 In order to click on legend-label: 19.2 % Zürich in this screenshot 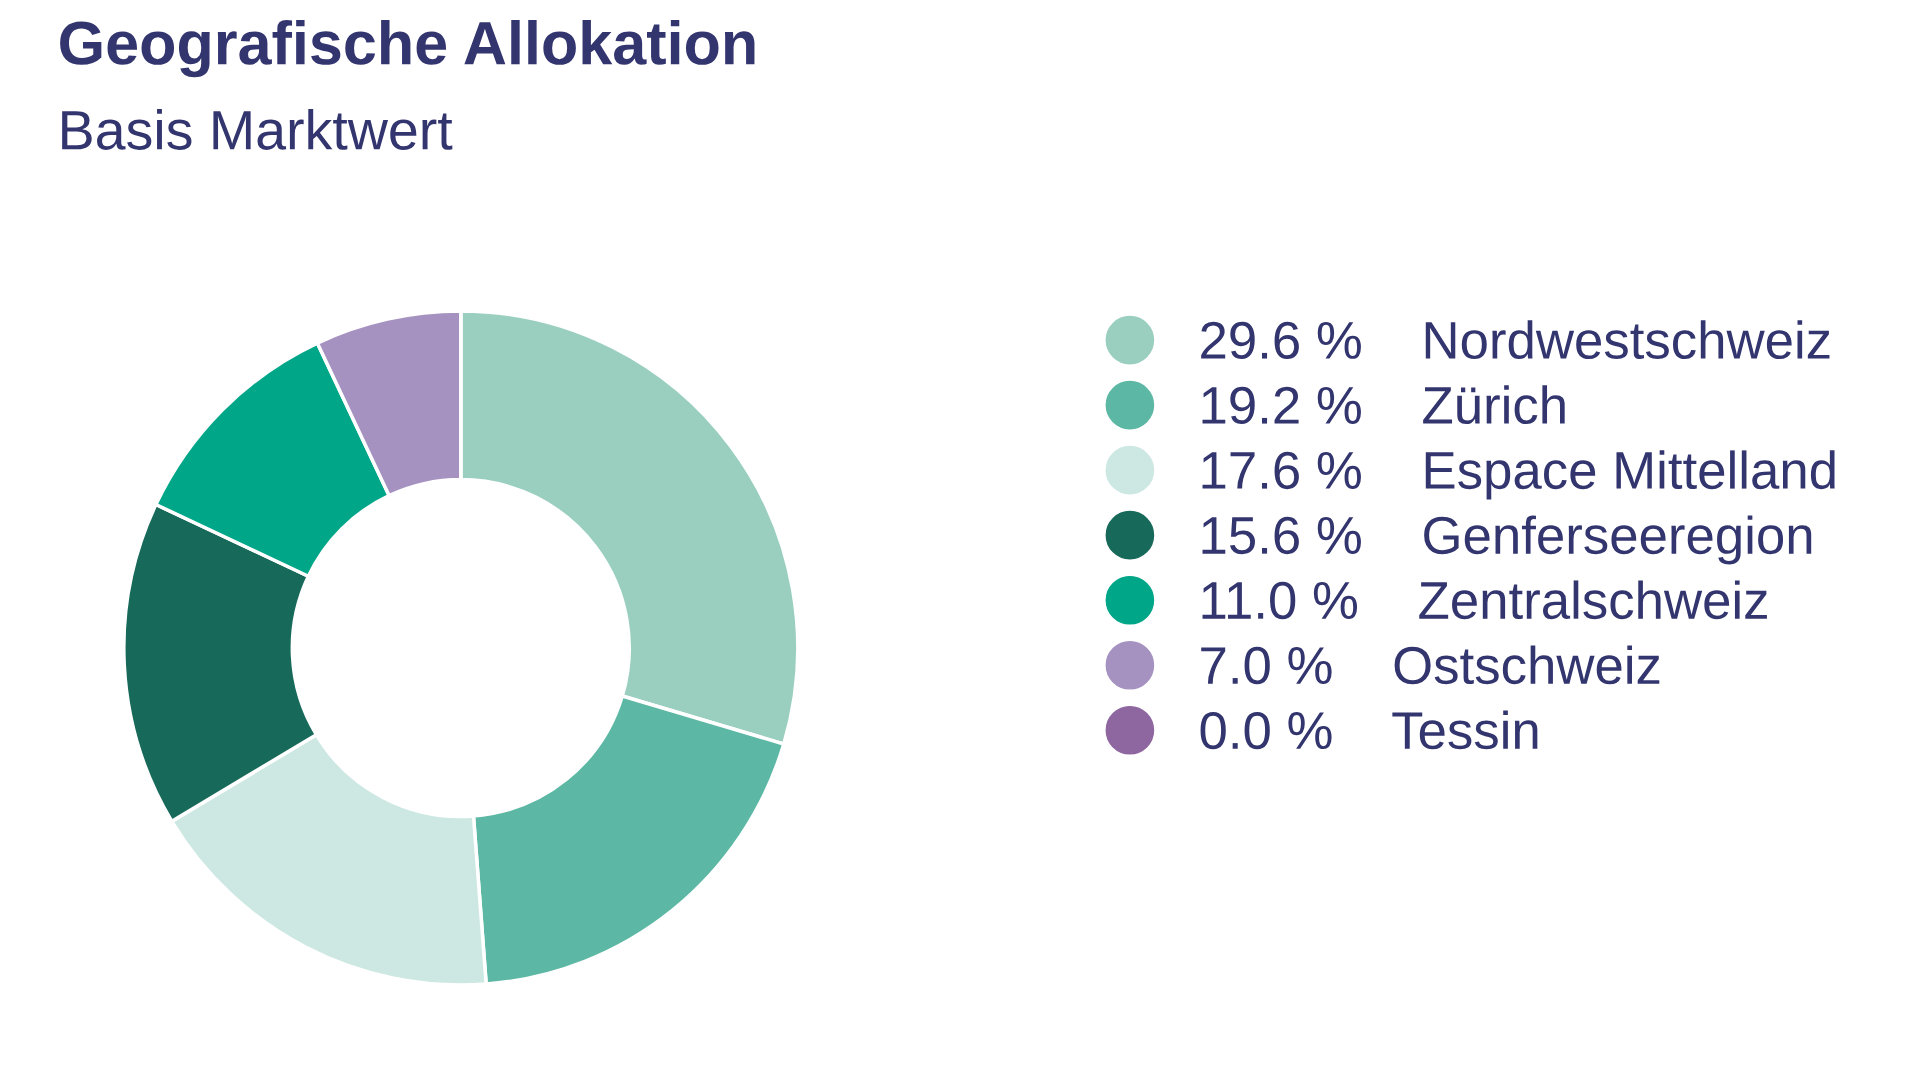, I will do `click(1383, 405)`.